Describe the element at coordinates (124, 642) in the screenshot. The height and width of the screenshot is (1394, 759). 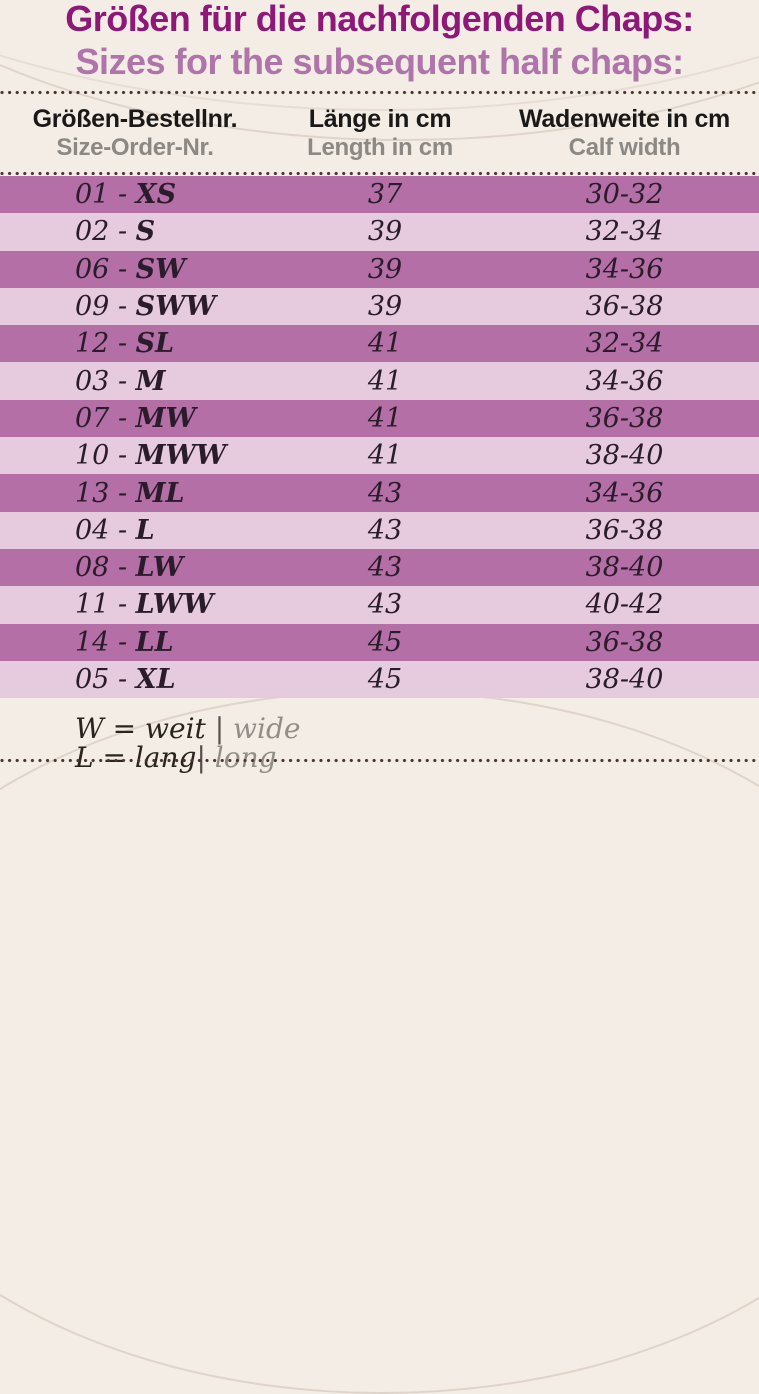
I see `size-order-label: 14 - LL` at that location.